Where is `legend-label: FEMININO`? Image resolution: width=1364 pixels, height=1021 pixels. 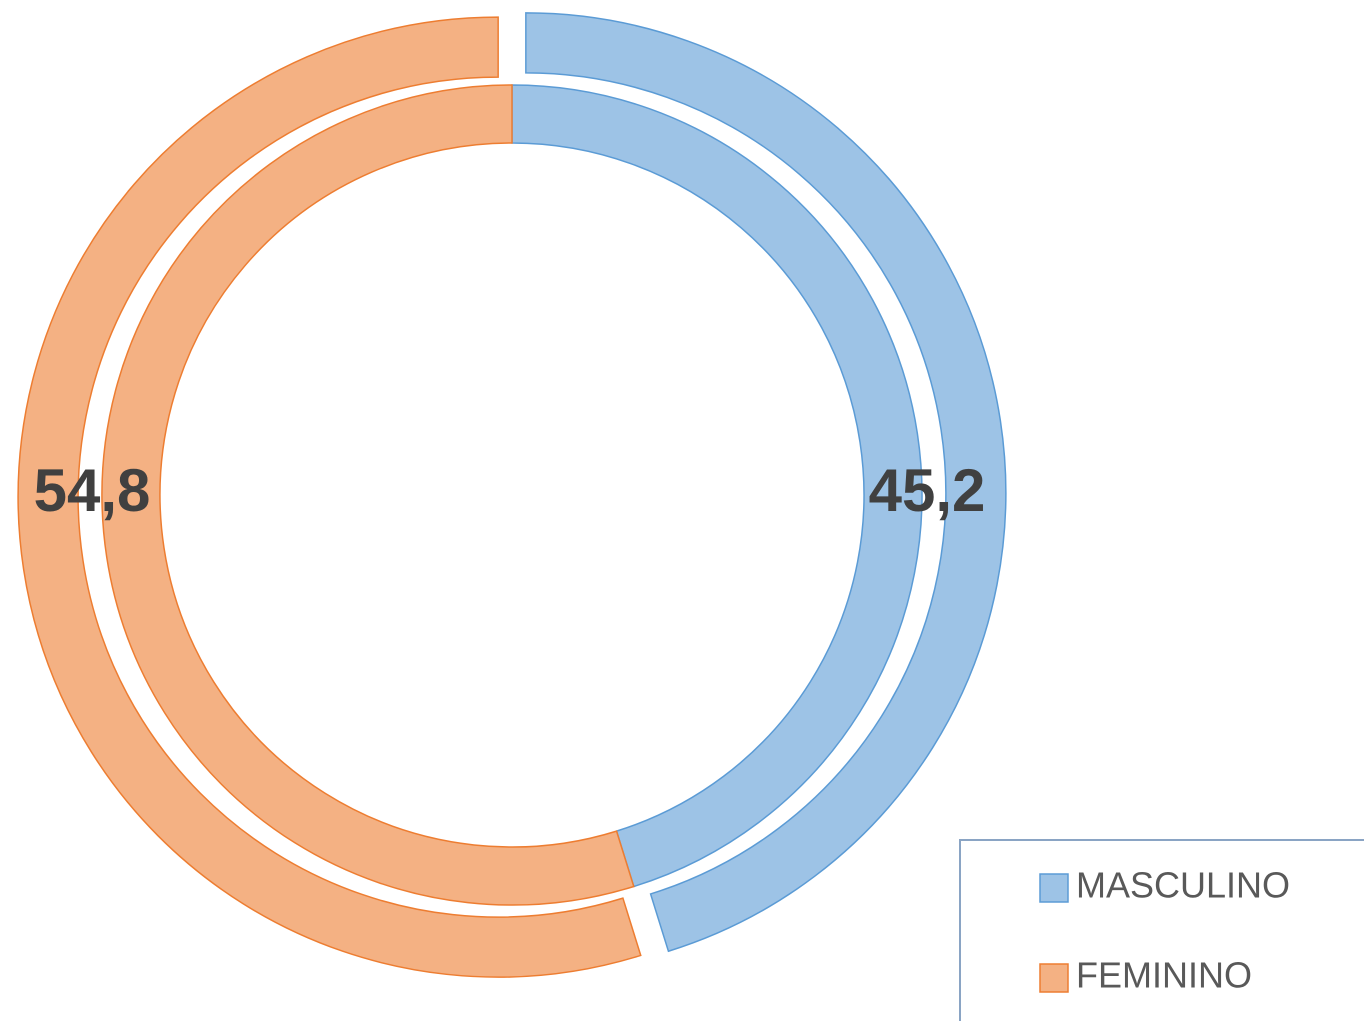 legend-label: FEMININO is located at coordinates (1164, 975).